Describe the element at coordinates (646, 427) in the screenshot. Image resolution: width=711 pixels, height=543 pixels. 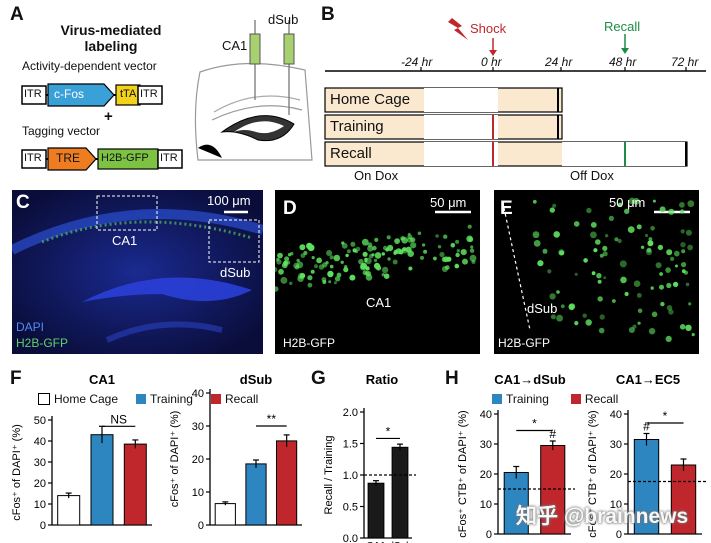
I see `hash-marker: #` at that location.